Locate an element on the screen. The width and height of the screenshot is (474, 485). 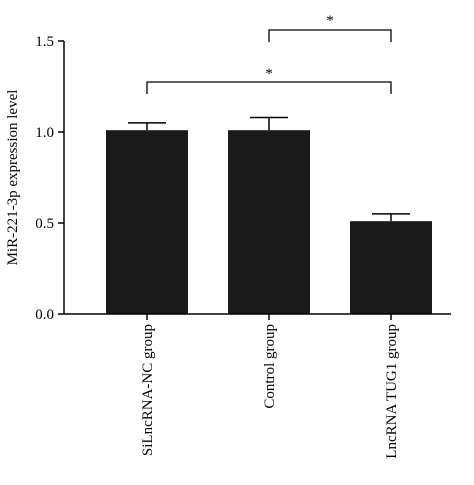
error-bars-layer is located at coordinates (269, 169).